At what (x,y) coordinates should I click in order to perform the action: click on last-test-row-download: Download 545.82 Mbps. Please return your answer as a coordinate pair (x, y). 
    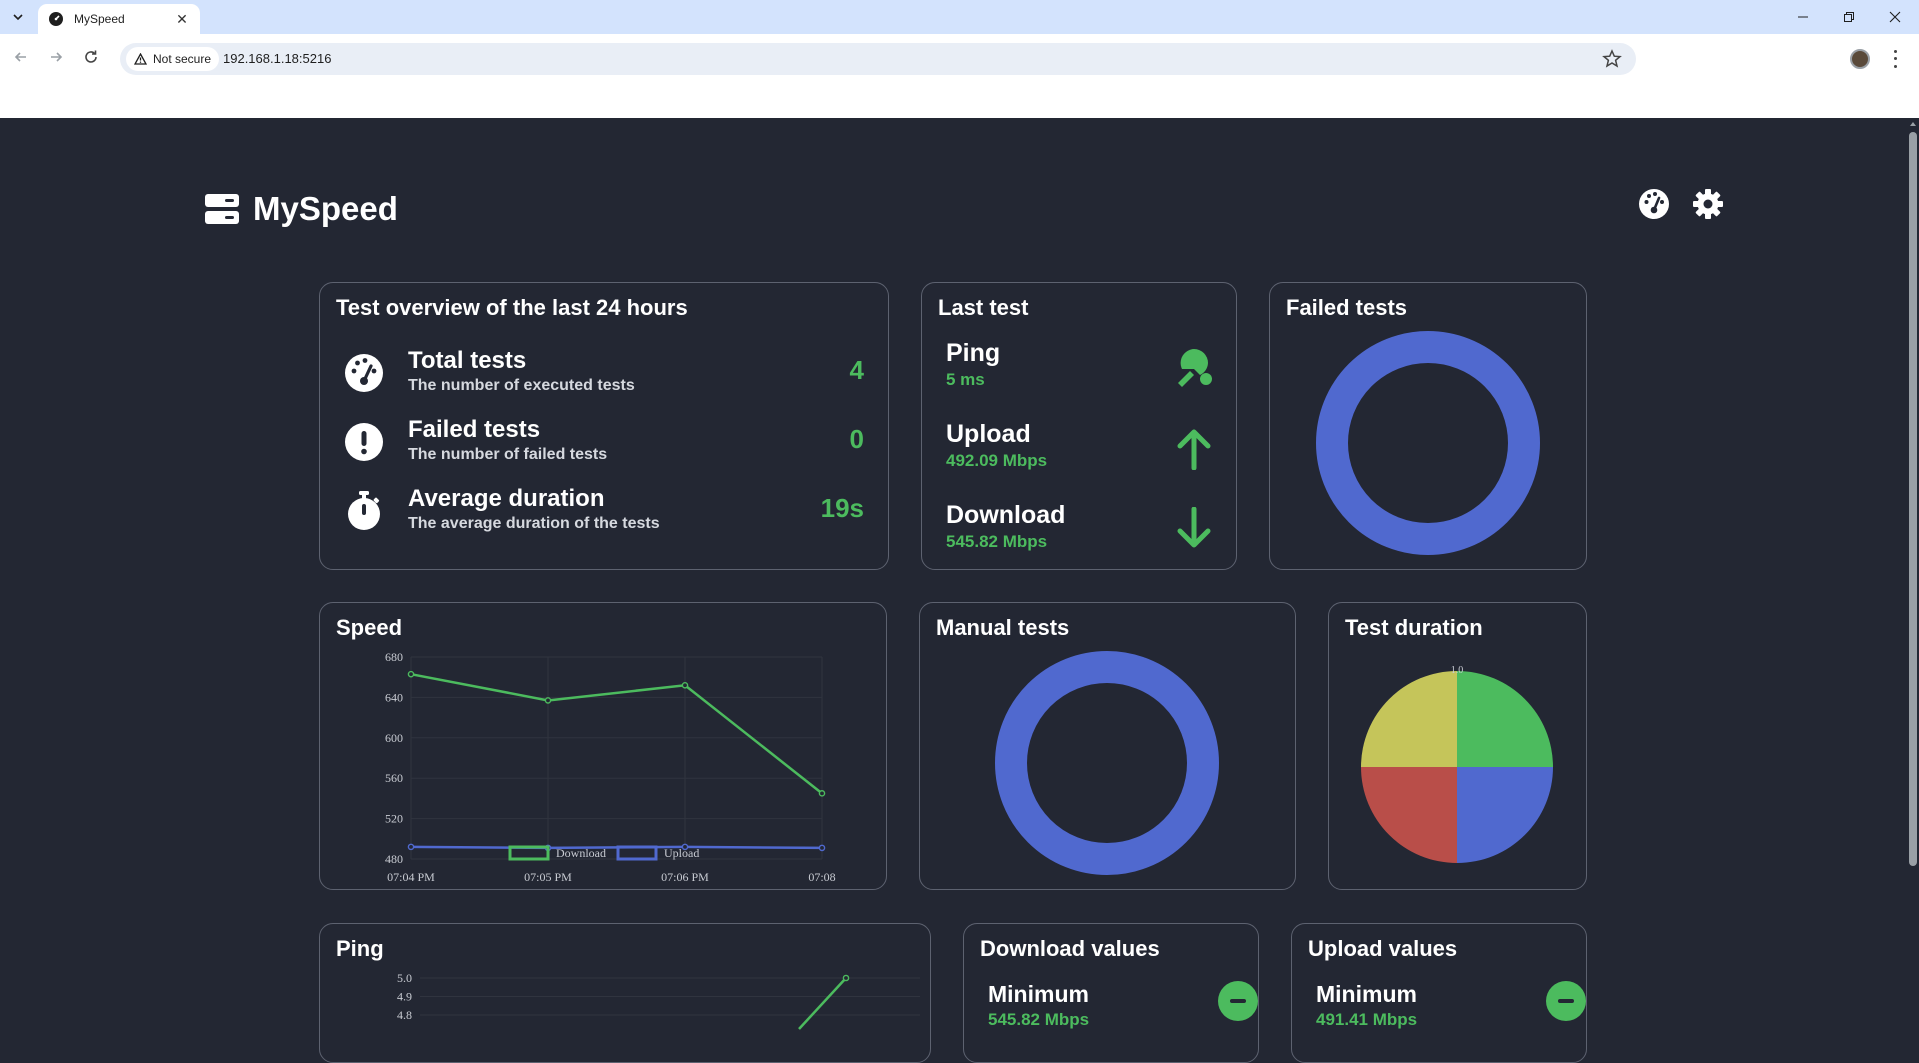
    Looking at the image, I should click on (1081, 531).